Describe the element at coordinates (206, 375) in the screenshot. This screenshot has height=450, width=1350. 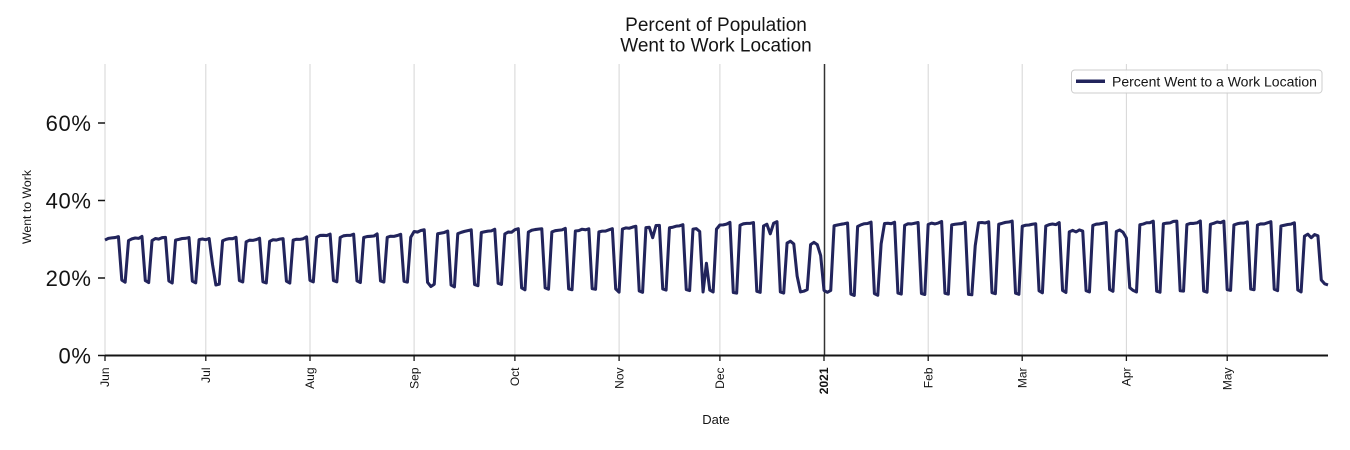
I see `svg-text: Jul` at that location.